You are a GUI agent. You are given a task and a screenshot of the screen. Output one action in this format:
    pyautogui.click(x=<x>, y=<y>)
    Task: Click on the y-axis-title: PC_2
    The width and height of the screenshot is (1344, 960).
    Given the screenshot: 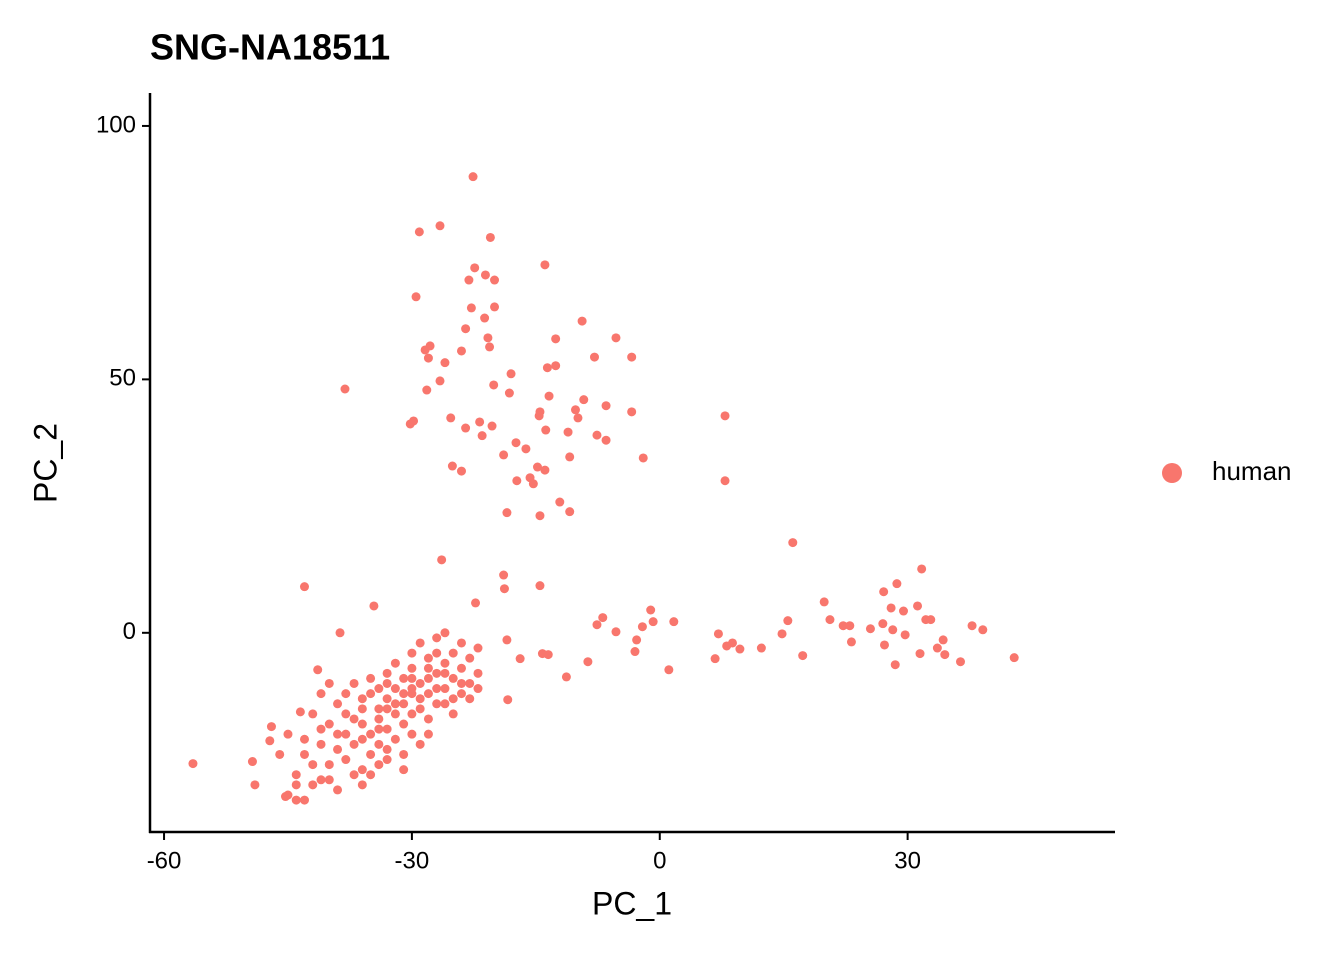 What is the action you would take?
    pyautogui.click(x=45, y=463)
    